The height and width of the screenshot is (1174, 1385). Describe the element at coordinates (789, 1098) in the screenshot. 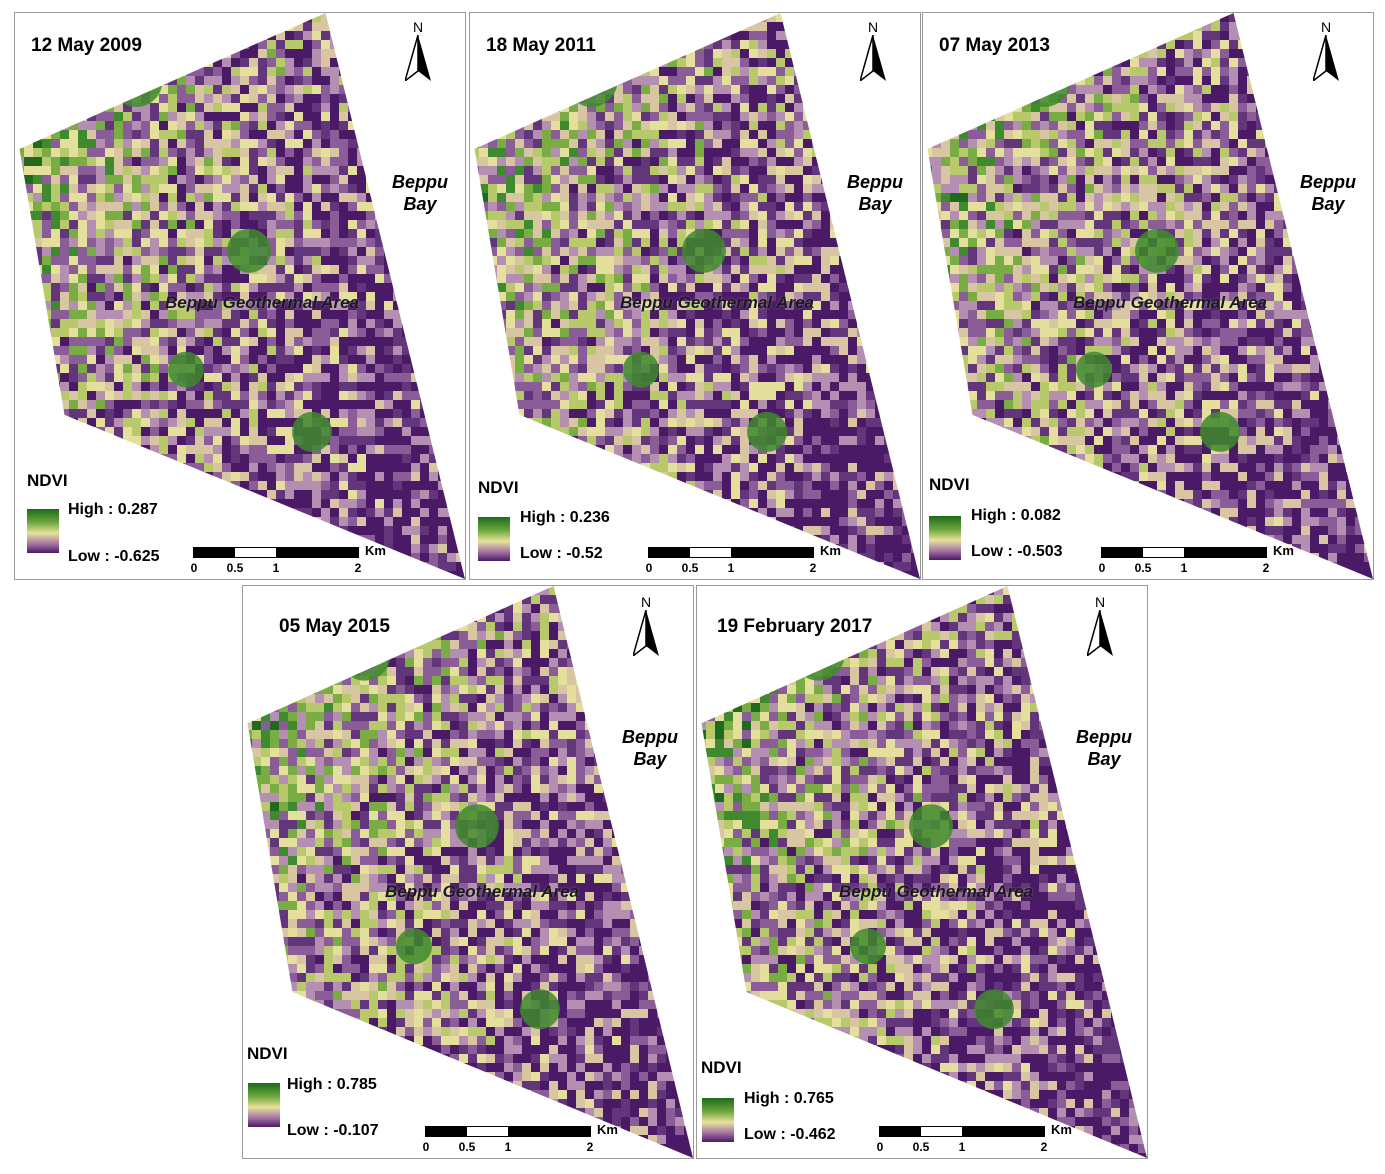

I see `legend-high-value: High : 0.765` at that location.